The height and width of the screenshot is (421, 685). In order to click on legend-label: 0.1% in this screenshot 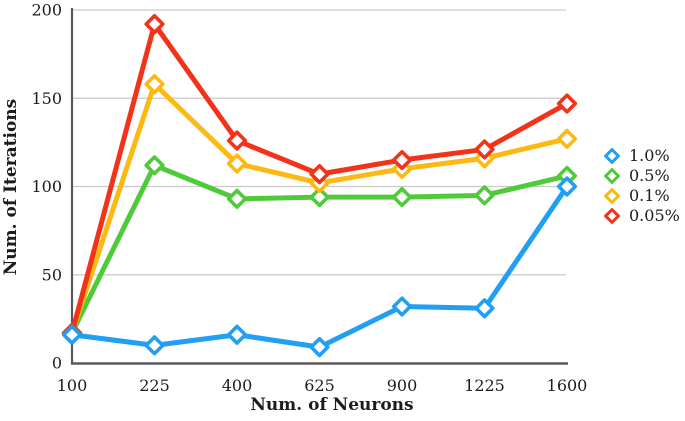, I will do `click(649, 195)`.